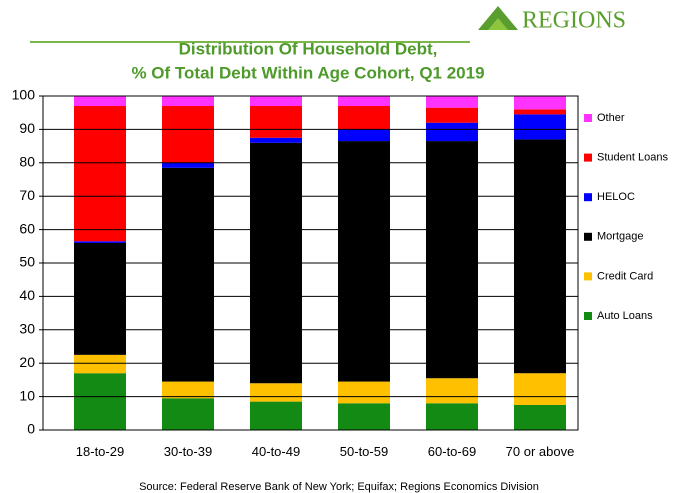  What do you see at coordinates (540, 451) in the screenshot?
I see `x-tick-label: 70 or above` at bounding box center [540, 451].